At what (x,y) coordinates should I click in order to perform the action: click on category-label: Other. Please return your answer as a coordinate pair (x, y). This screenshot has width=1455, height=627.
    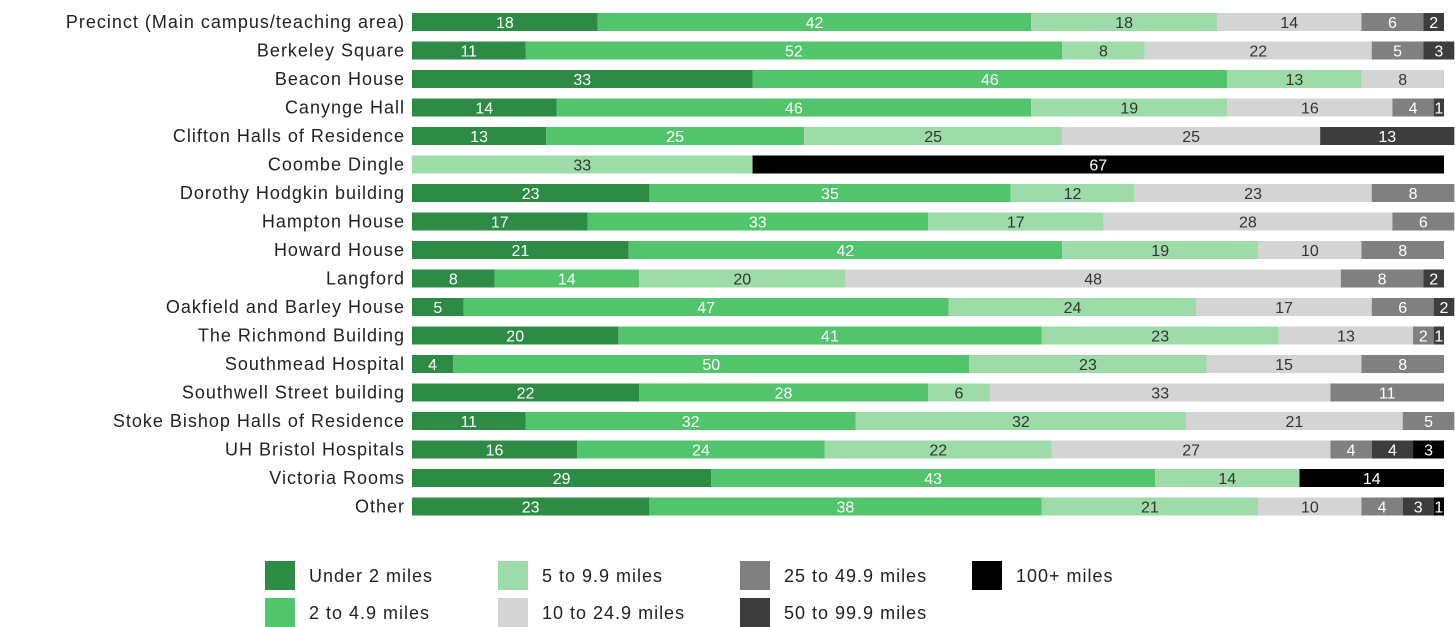
    Looking at the image, I should click on (380, 507).